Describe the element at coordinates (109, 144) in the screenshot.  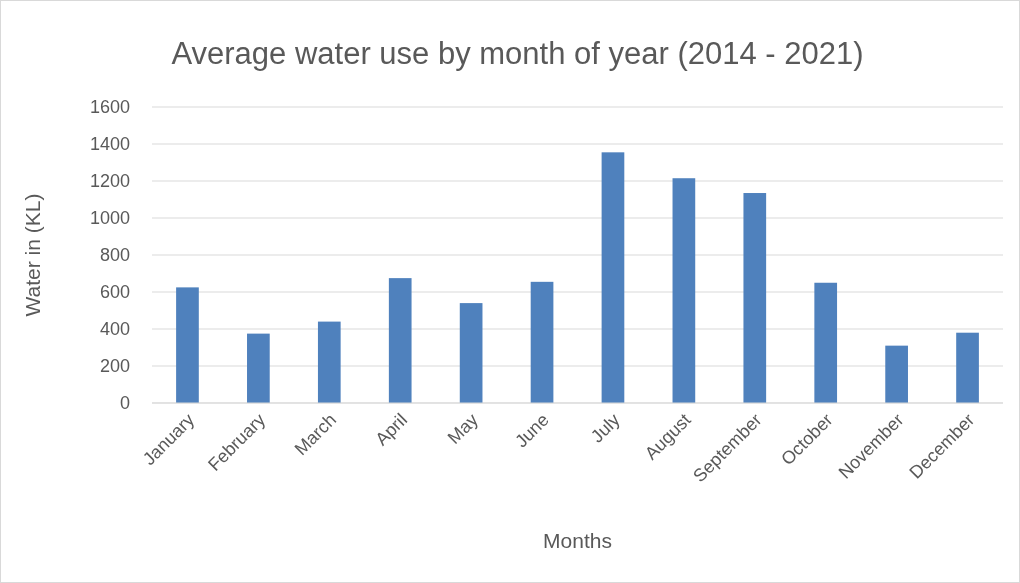
I see `y-tick-label: 1400` at that location.